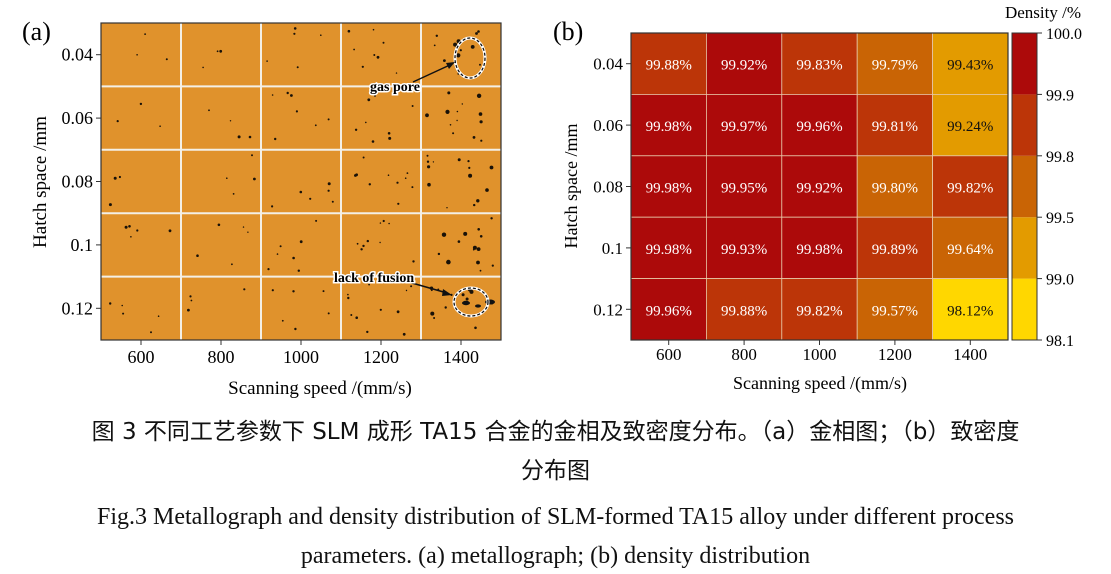 The width and height of the screenshot is (1111, 574). What do you see at coordinates (301, 357) in the screenshot?
I see `x-tick-label: 1000` at bounding box center [301, 357].